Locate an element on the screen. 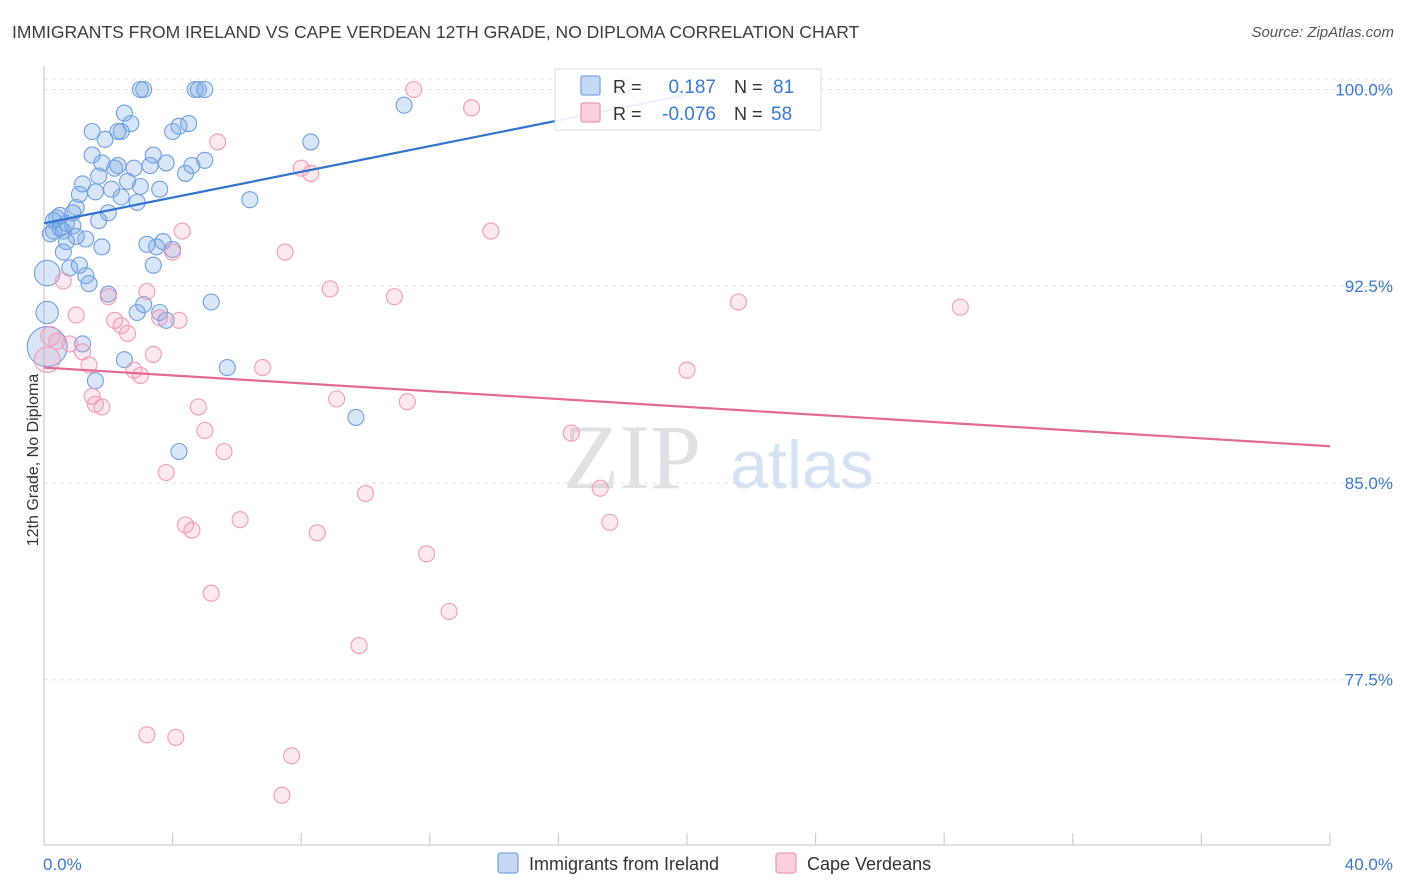 The width and height of the screenshot is (1406, 892). stats-n-capeverde: 58 is located at coordinates (781, 114).